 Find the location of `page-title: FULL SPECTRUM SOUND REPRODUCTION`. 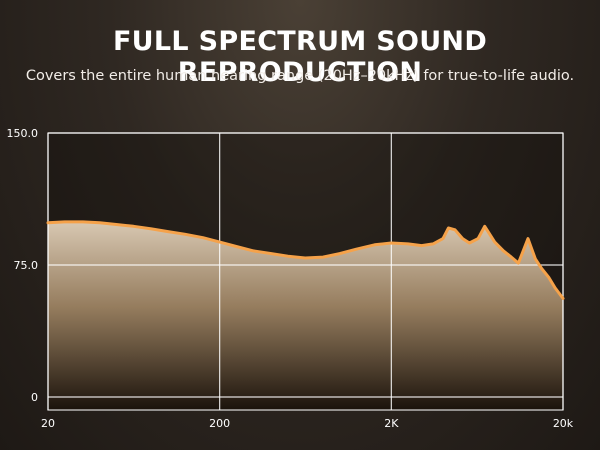

page-title: FULL SPECTRUM SOUND REPRODUCTION is located at coordinates (300, 57).